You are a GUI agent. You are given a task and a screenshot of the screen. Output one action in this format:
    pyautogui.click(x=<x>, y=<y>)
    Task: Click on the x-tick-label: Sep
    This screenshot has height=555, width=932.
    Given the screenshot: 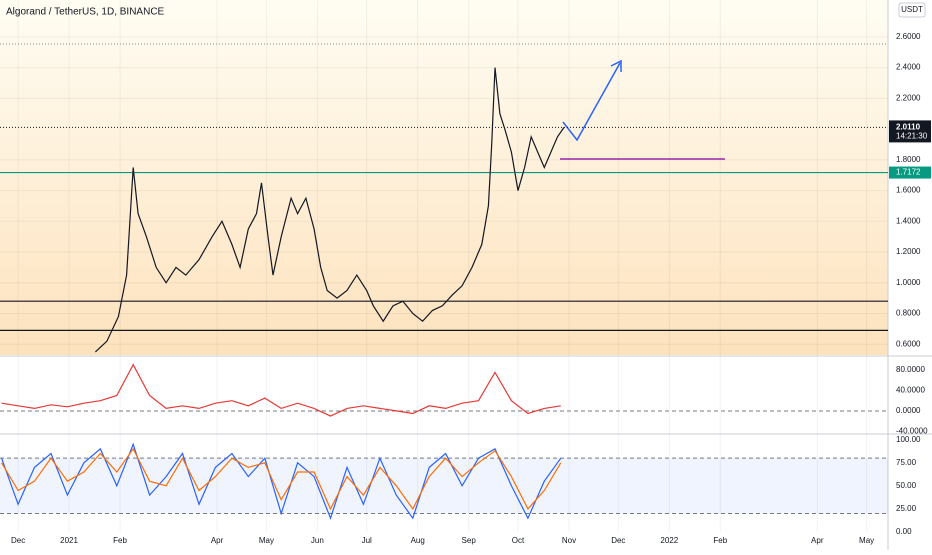 What is the action you would take?
    pyautogui.click(x=469, y=540)
    